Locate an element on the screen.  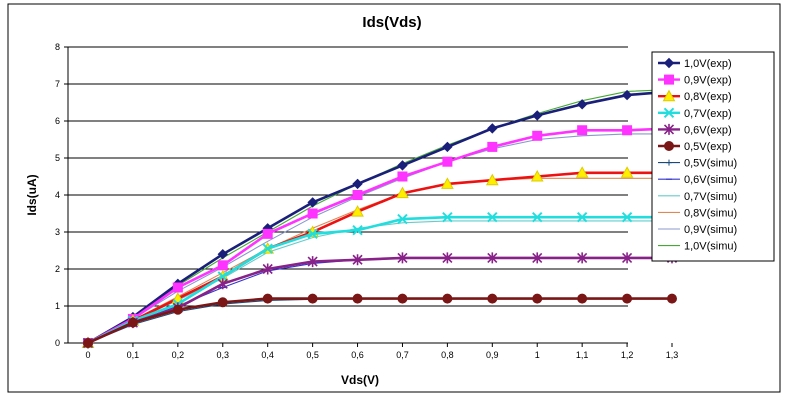
x-tick-label: 0 is located at coordinates (87, 355).